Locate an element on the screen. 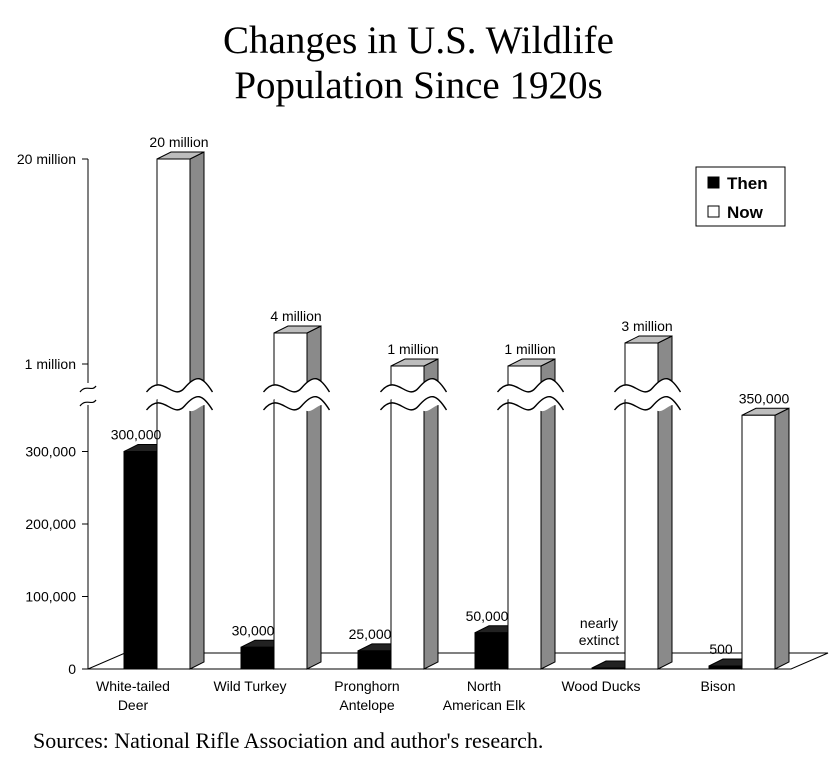 This screenshot has width=837, height=780. bar-label-now-5: 350,000 is located at coordinates (764, 398).